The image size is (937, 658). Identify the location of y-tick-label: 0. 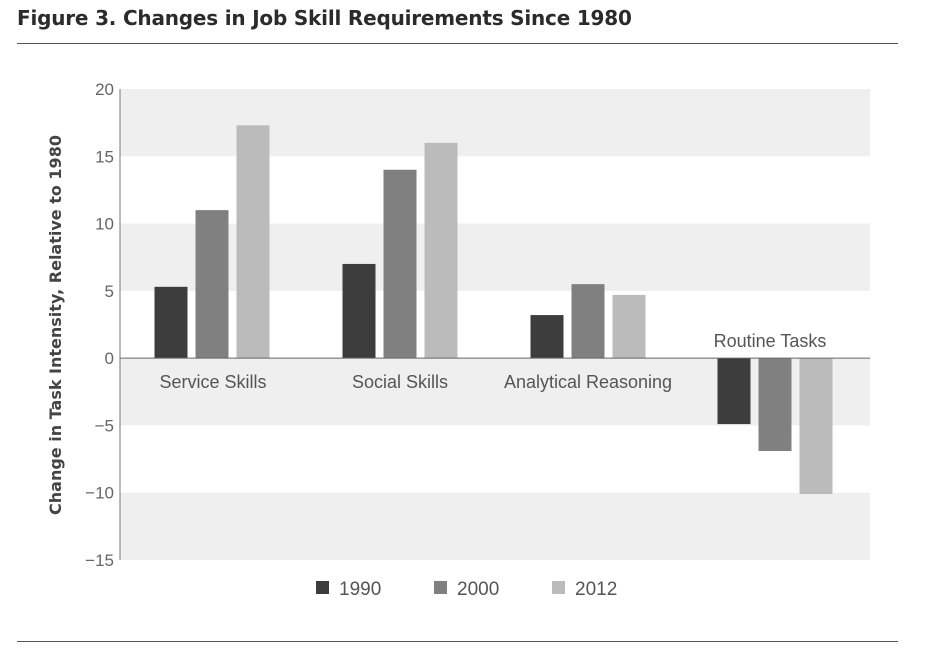
(109, 358).